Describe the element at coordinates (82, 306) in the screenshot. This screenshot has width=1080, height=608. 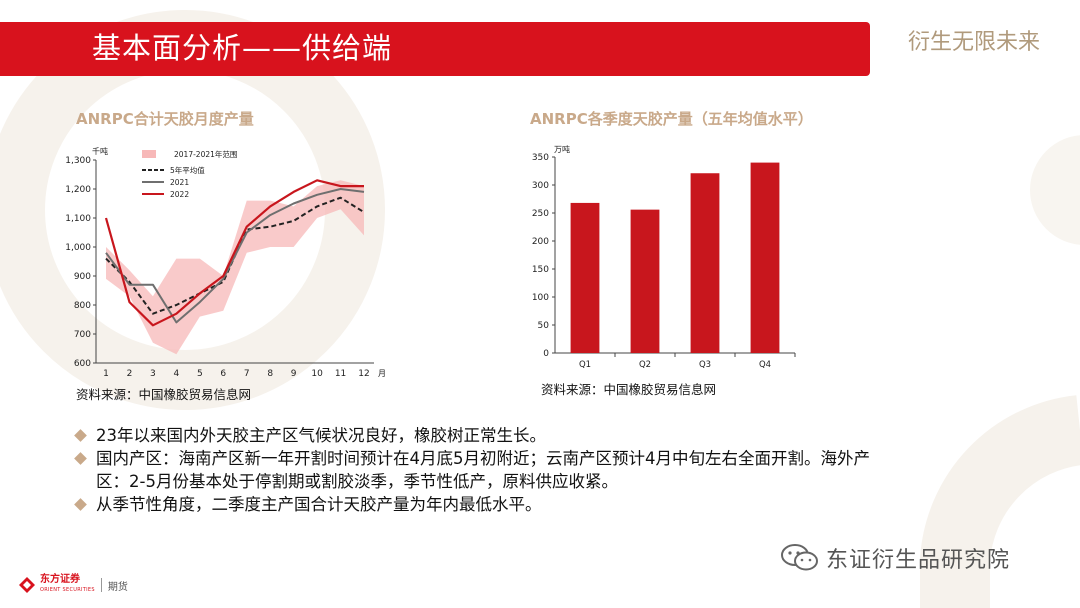
I see `y-tick-label: 800` at that location.